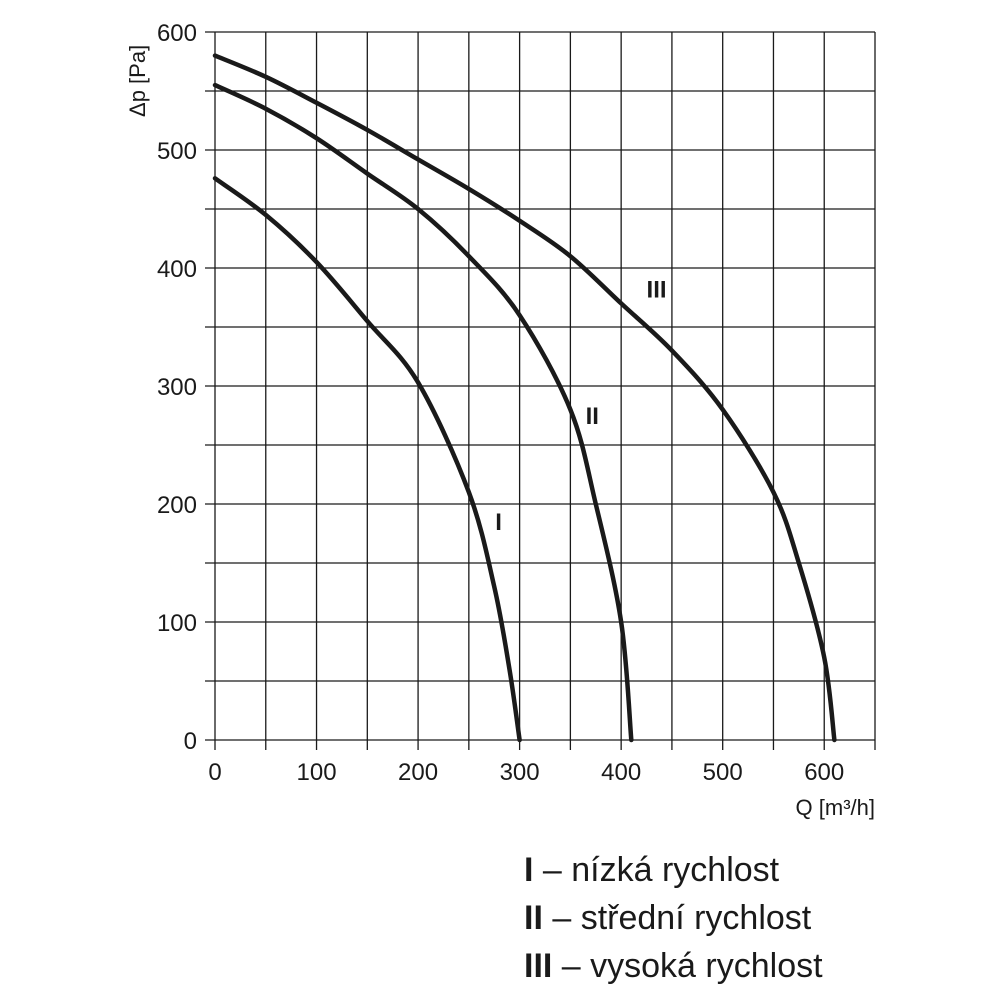 The height and width of the screenshot is (1000, 1000). What do you see at coordinates (177, 269) in the screenshot?
I see `y-tick-label: 400` at bounding box center [177, 269].